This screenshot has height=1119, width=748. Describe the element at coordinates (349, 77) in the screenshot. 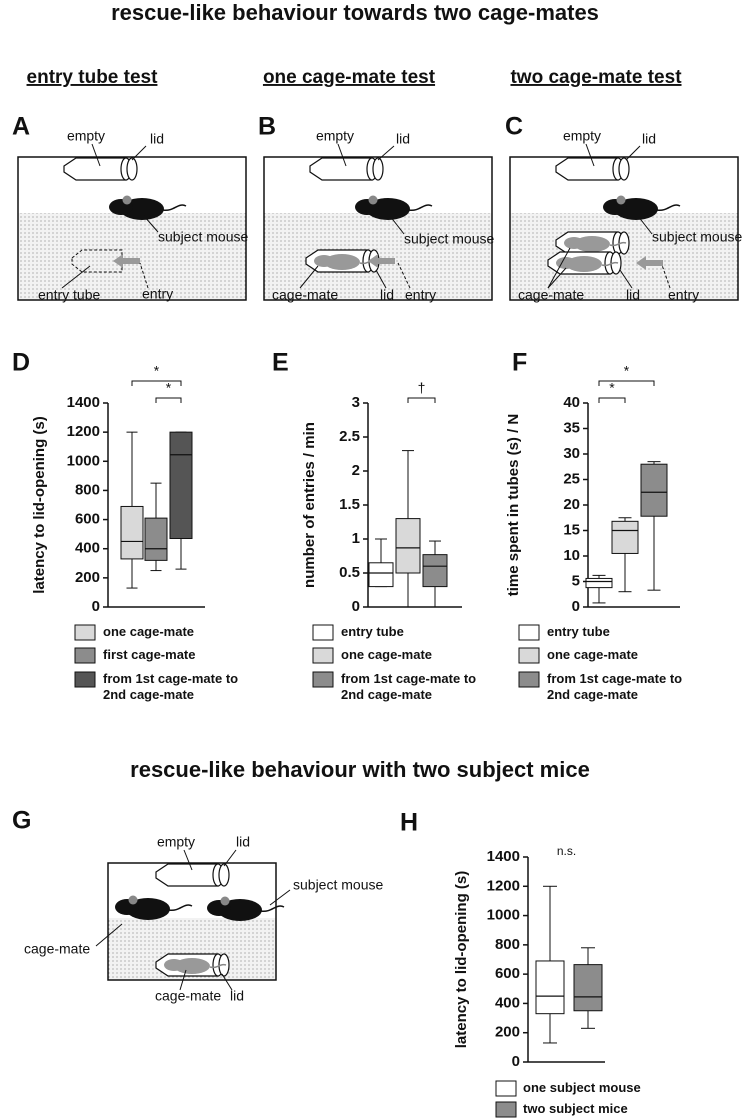

I see `column-title: one cage-mate test` at that location.